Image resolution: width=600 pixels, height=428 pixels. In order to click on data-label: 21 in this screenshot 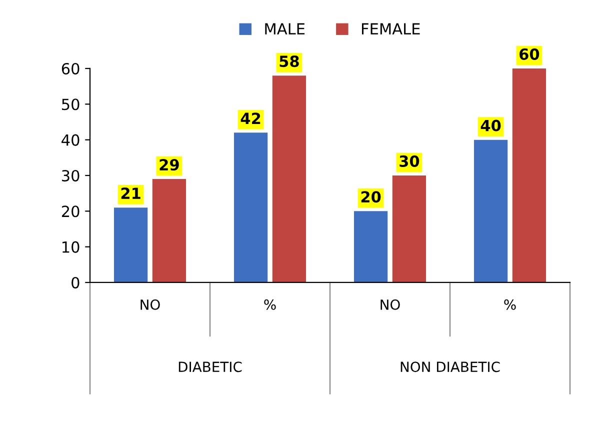, I will do `click(130, 193)`.